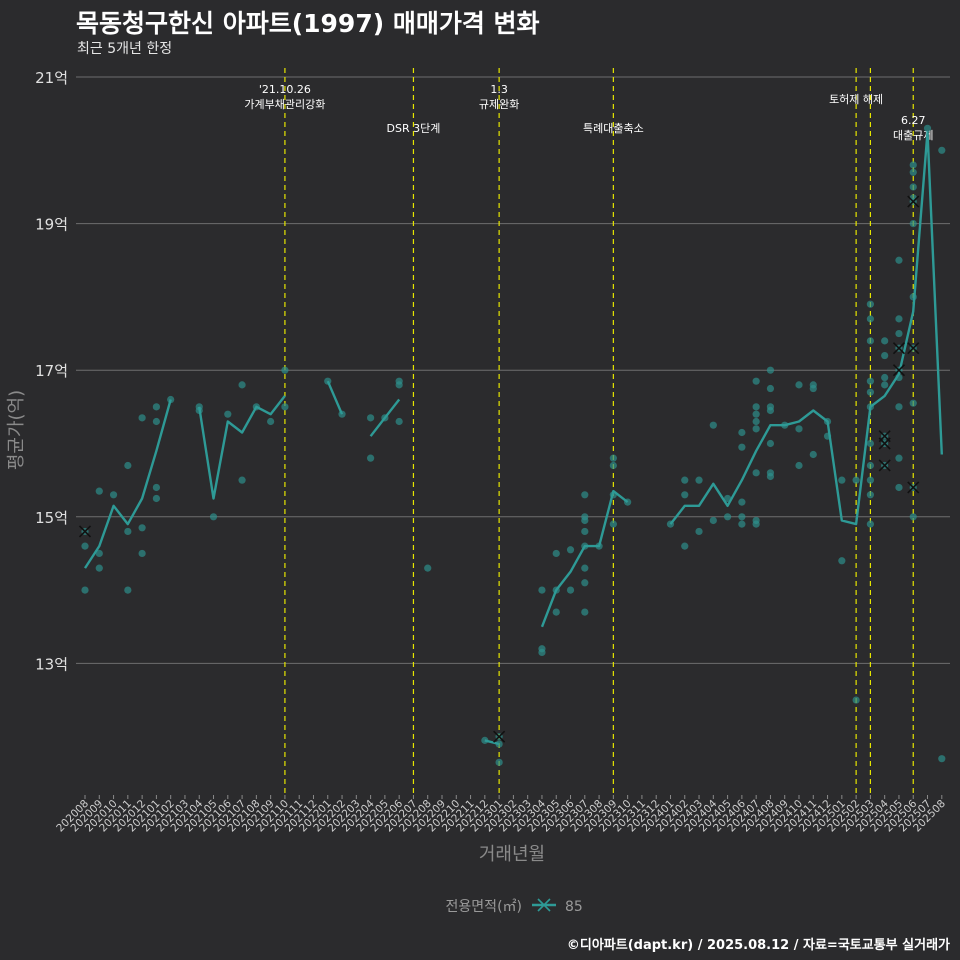  Describe the element at coordinates (499, 104) in the screenshot. I see `event-label-line: 규제완화` at that location.